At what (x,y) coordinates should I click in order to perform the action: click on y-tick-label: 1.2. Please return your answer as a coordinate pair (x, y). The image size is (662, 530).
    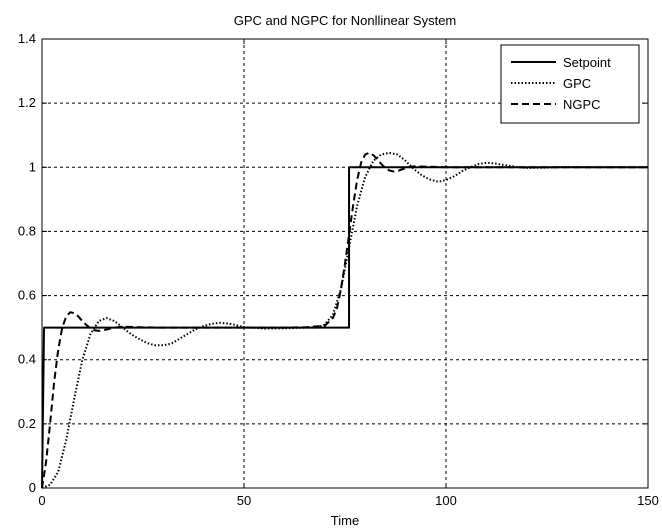
    Looking at the image, I should click on (27, 102).